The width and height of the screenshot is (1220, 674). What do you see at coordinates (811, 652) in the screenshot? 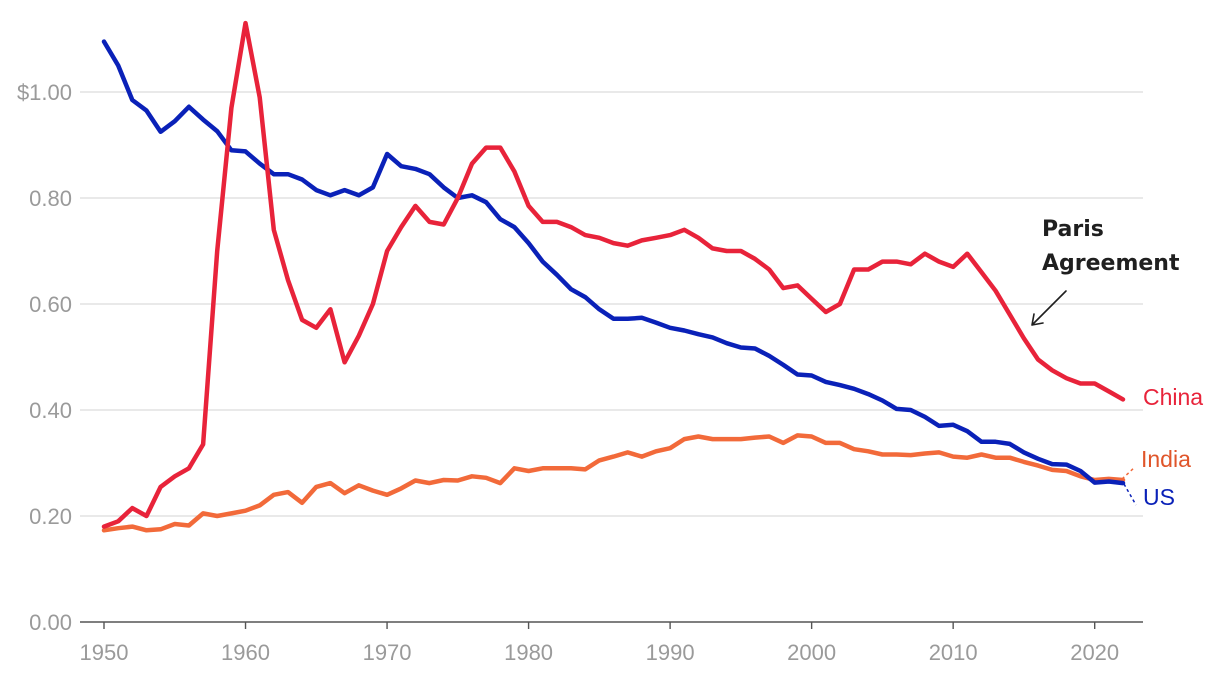
I see `x-tick-label: 2000` at bounding box center [811, 652].